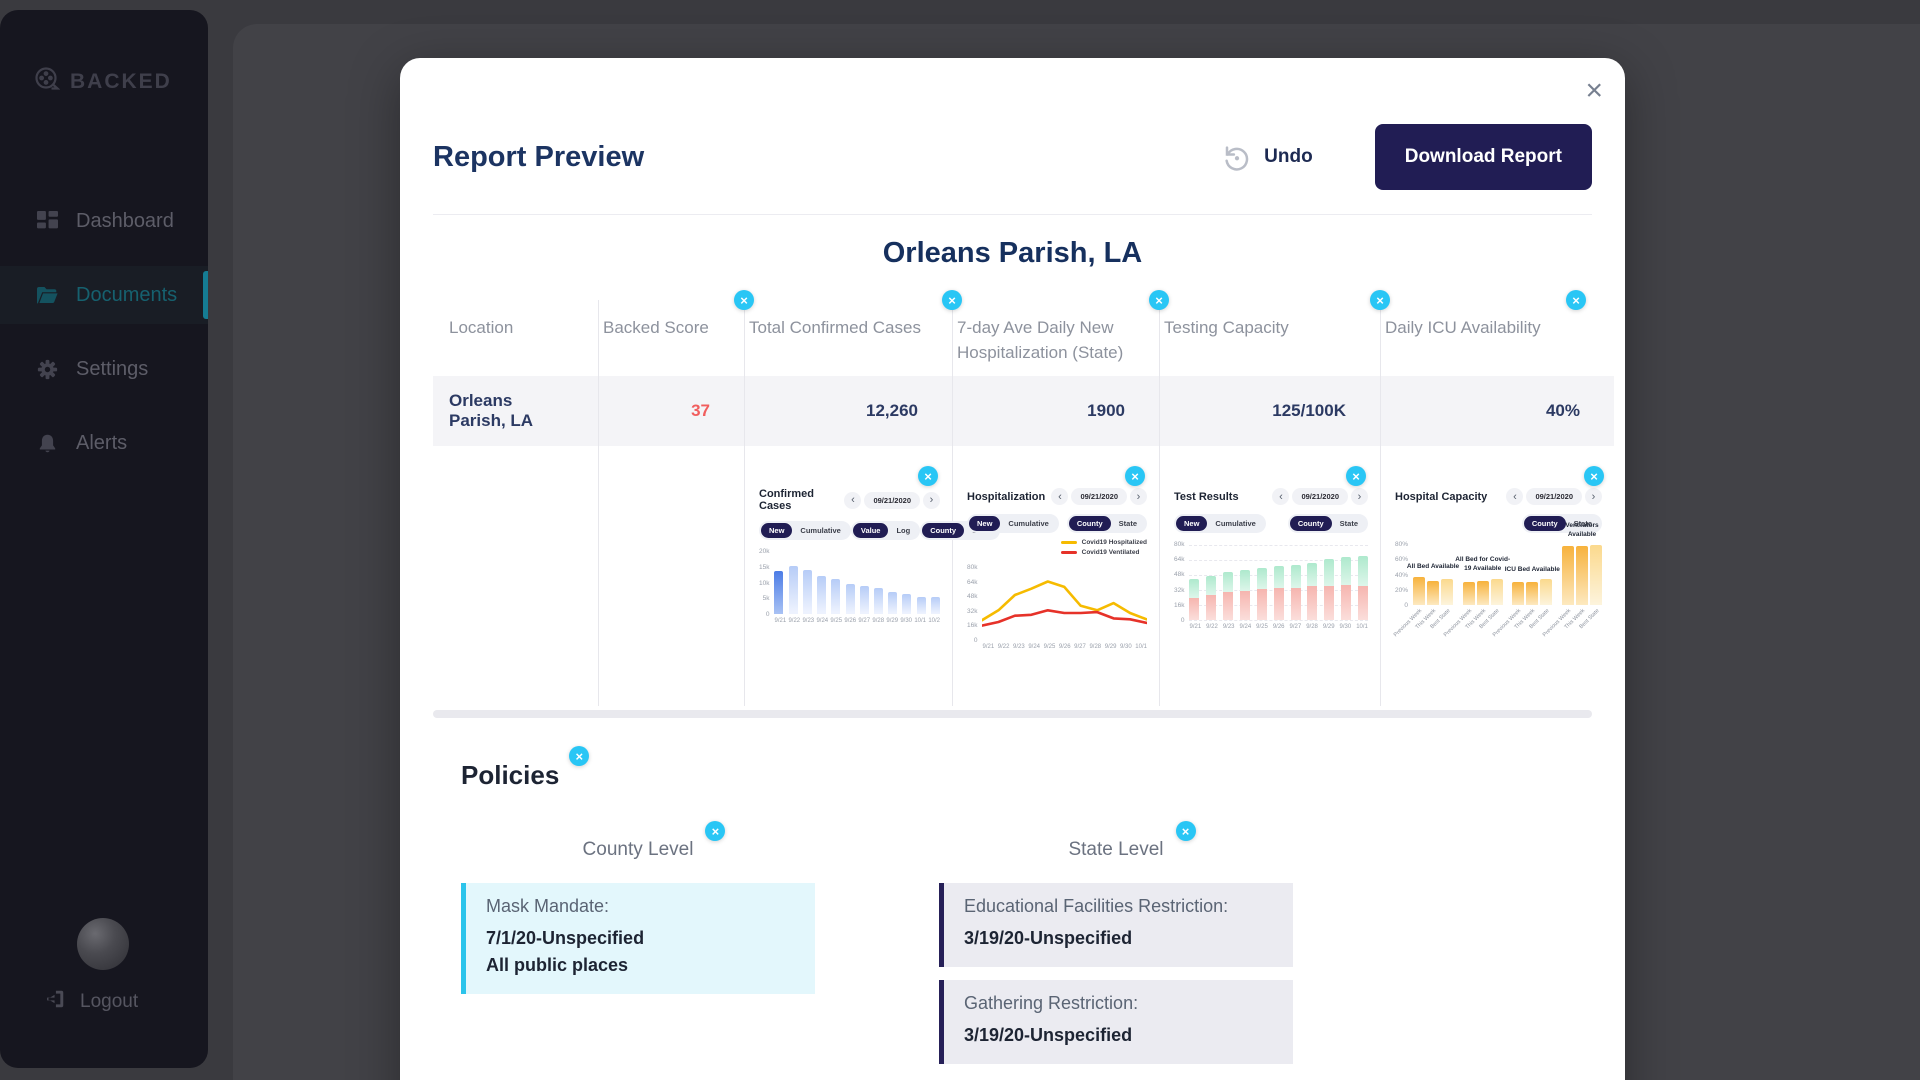 Image resolution: width=1920 pixels, height=1080 pixels. What do you see at coordinates (1056, 411) in the screenshot?
I see `table-cell-3: 1900` at bounding box center [1056, 411].